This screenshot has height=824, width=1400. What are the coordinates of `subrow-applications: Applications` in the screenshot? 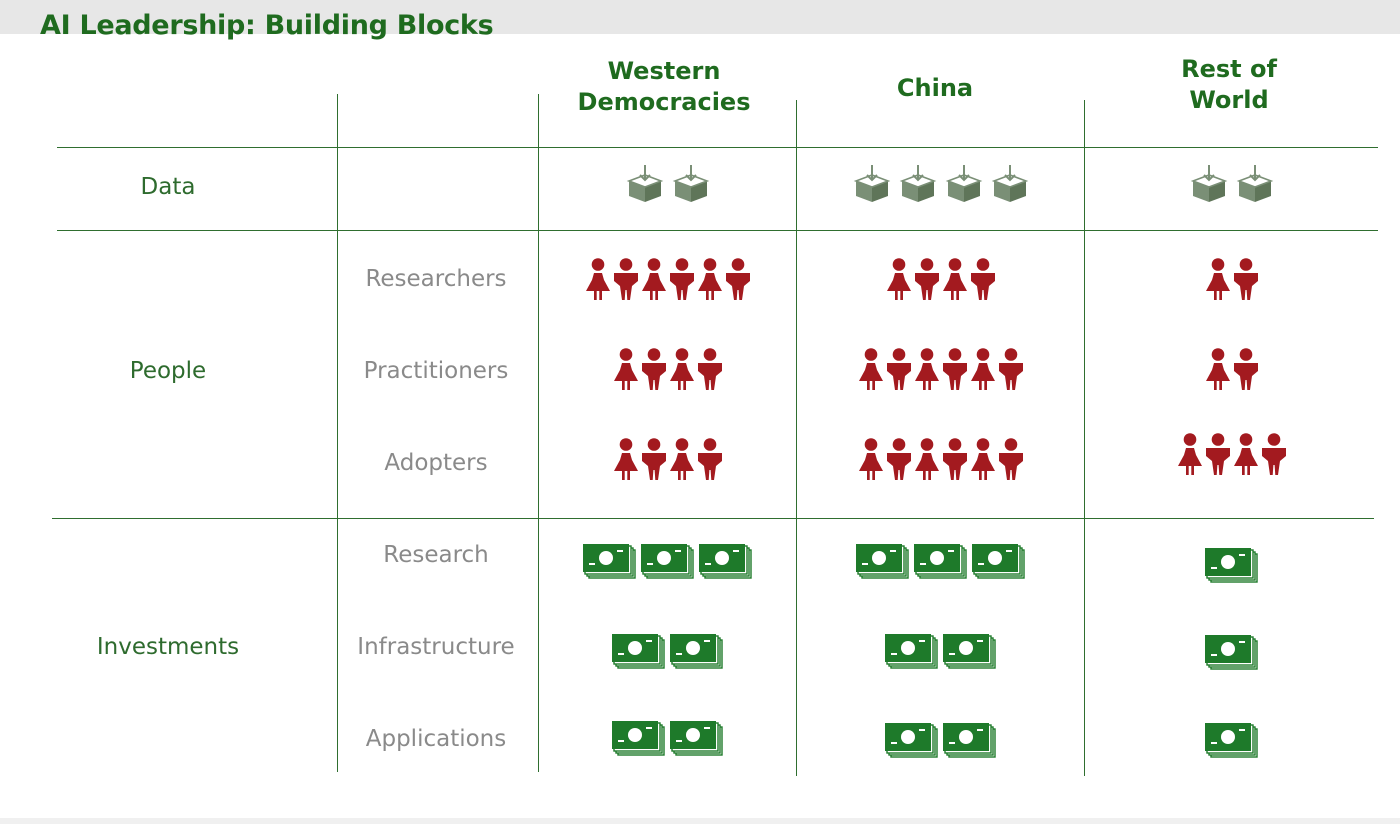 It's located at (436, 739).